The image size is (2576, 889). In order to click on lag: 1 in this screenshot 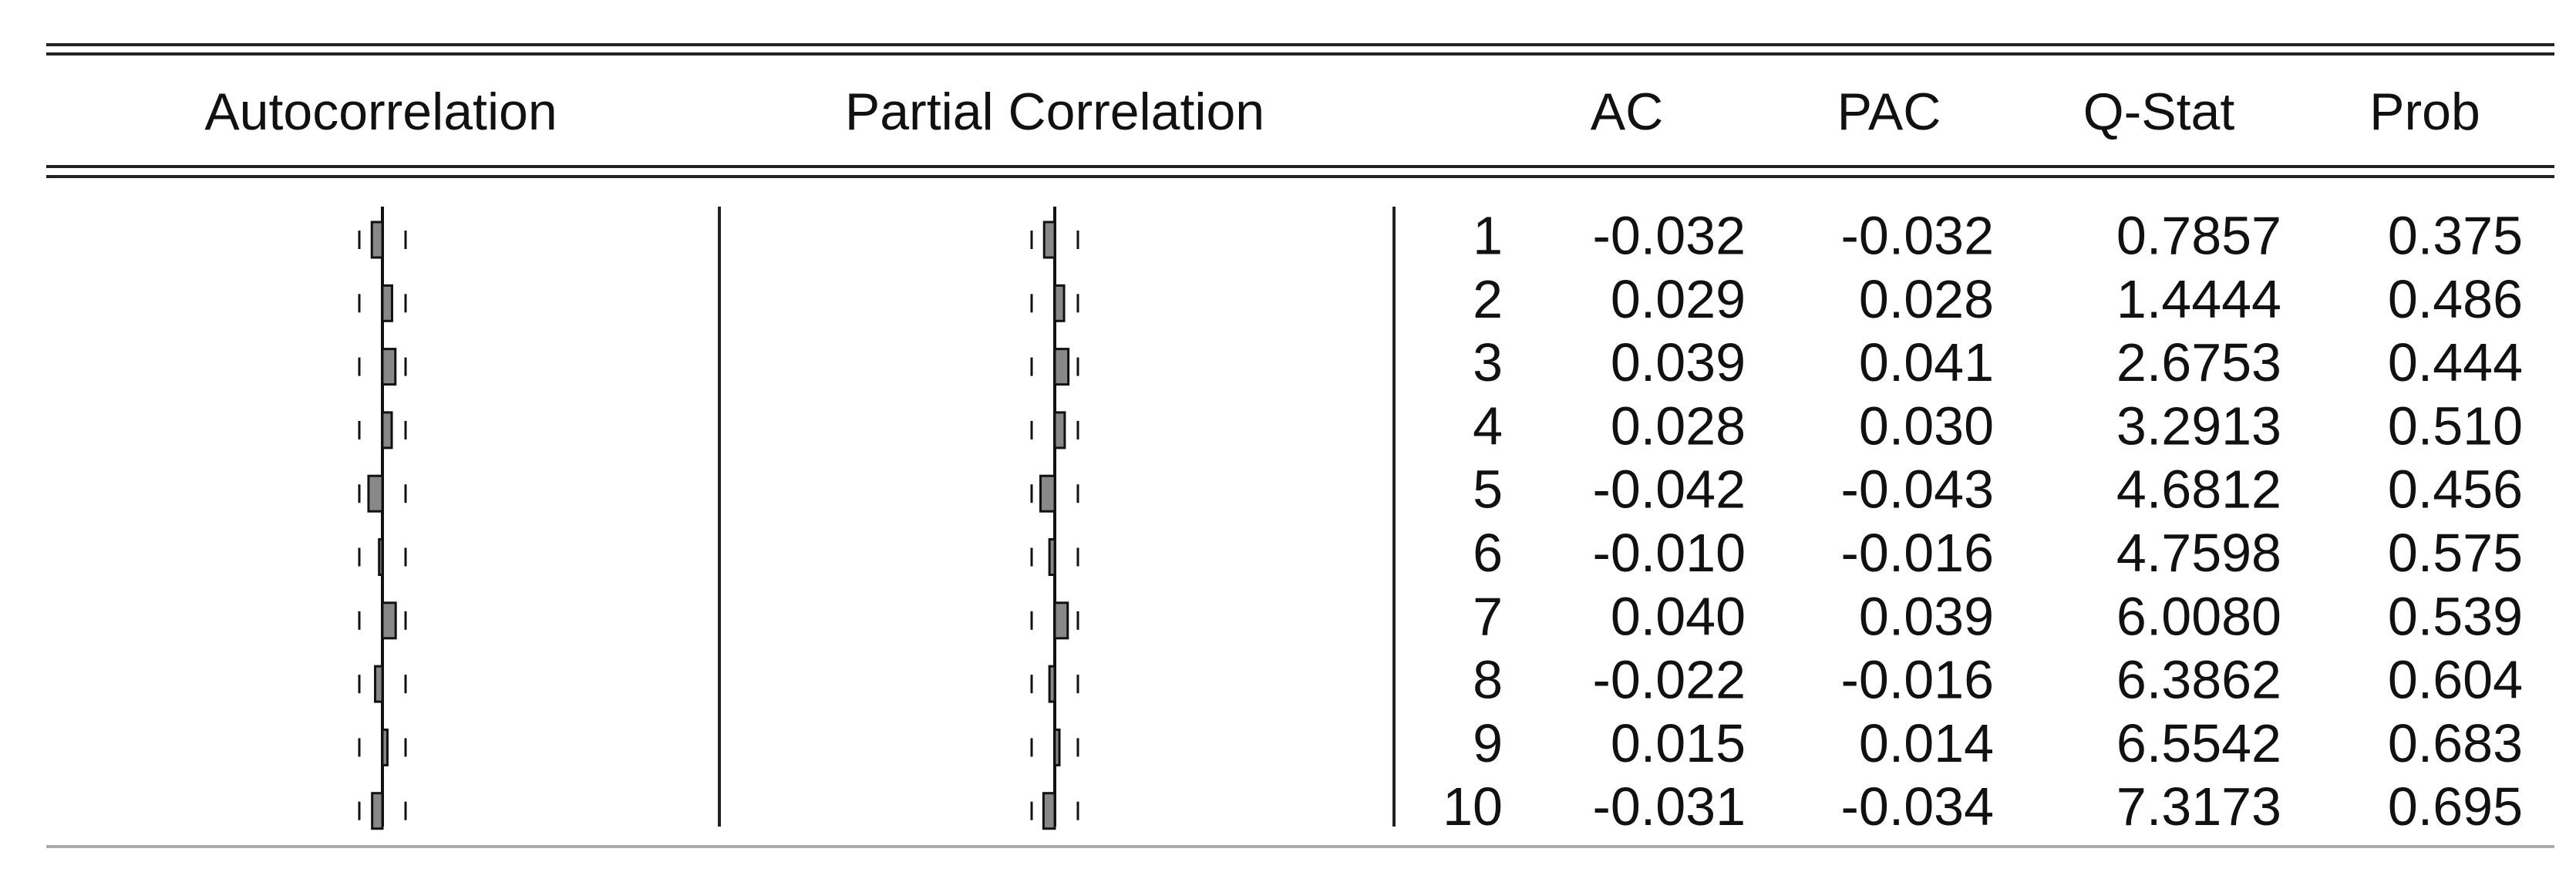, I will do `click(1488, 235)`.